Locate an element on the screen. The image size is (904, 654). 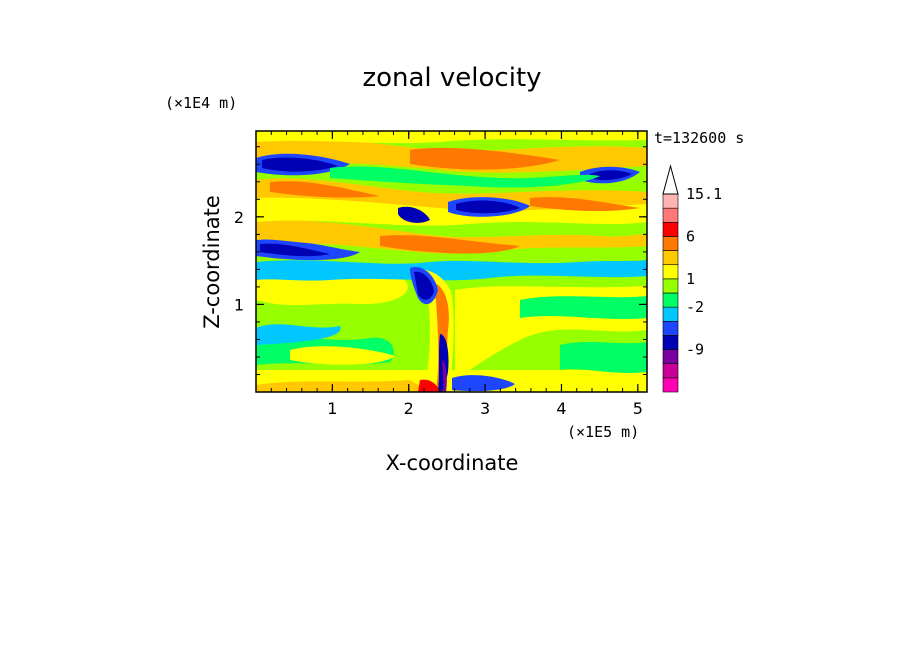
colorbar-extend-arrow is located at coordinates (670, 179).